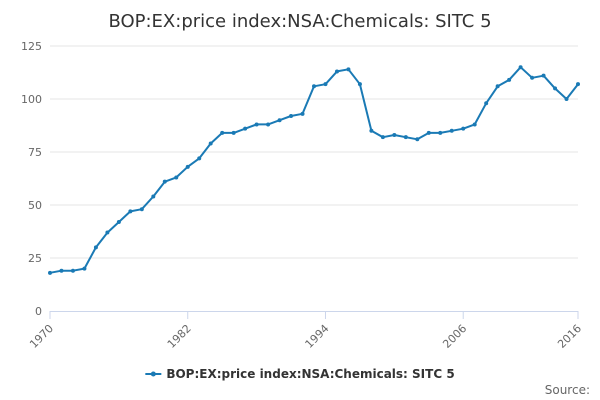 The width and height of the screenshot is (600, 400). I want to click on x-tick-label: 1994, so click(317, 336).